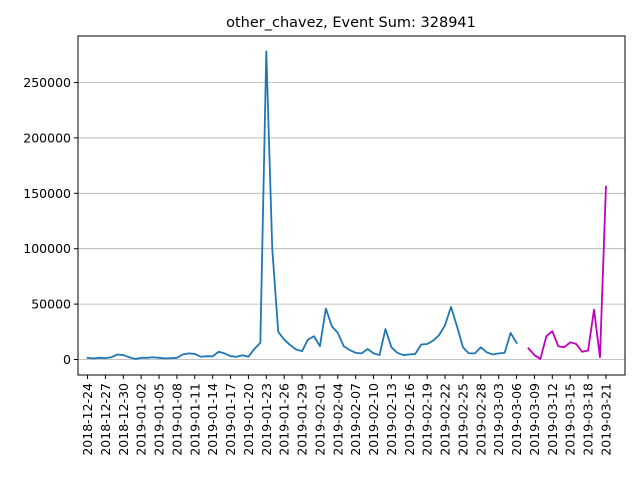  What do you see at coordinates (194, 419) in the screenshot?
I see `x-tick-label: 2019-01-11` at bounding box center [194, 419].